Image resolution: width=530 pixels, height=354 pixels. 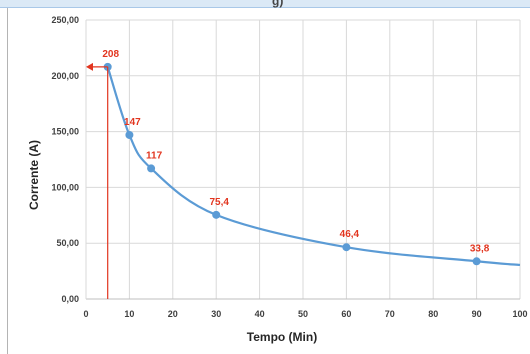 I want to click on x-axis-title: Tempo (Min), so click(x=282, y=337).